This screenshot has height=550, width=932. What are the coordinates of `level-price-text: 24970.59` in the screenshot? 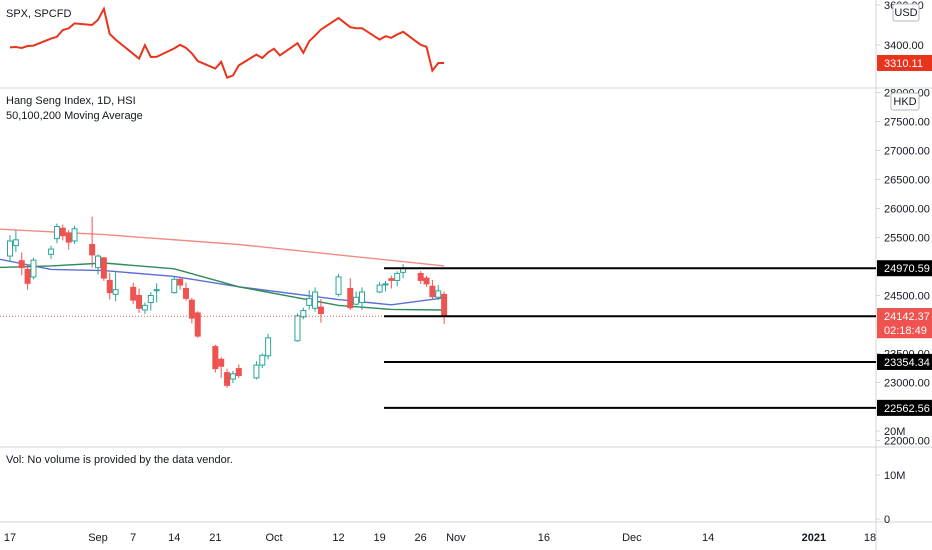 It's located at (907, 269).